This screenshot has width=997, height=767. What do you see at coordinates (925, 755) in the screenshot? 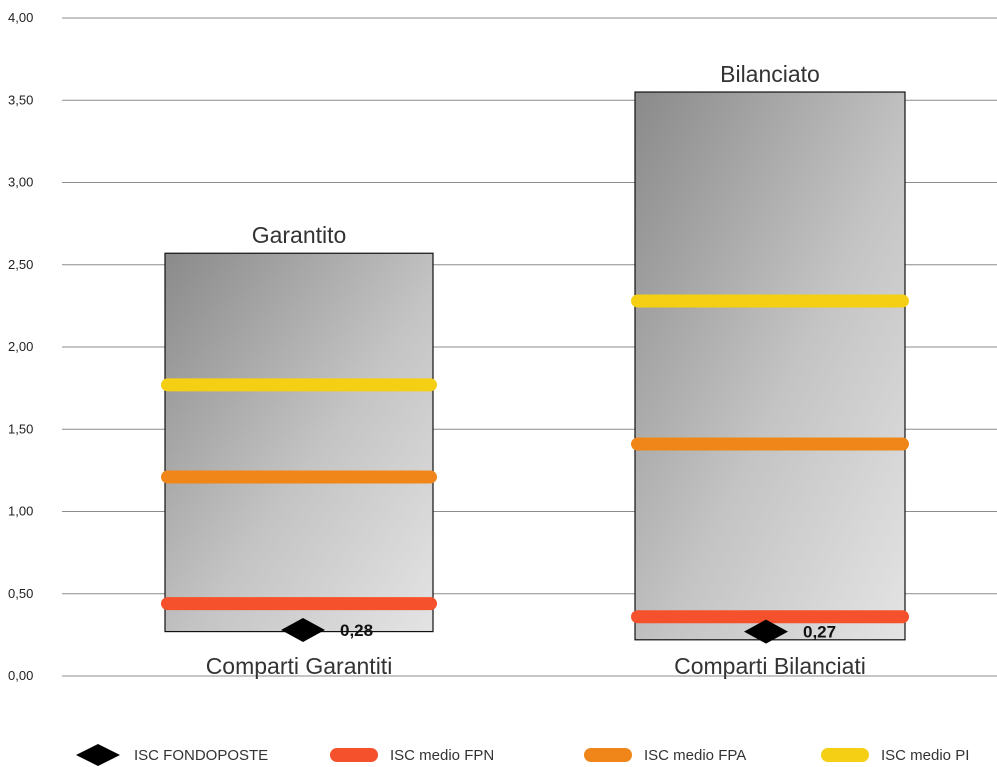
I see `legend-label: ISC medio PI` at bounding box center [925, 755].